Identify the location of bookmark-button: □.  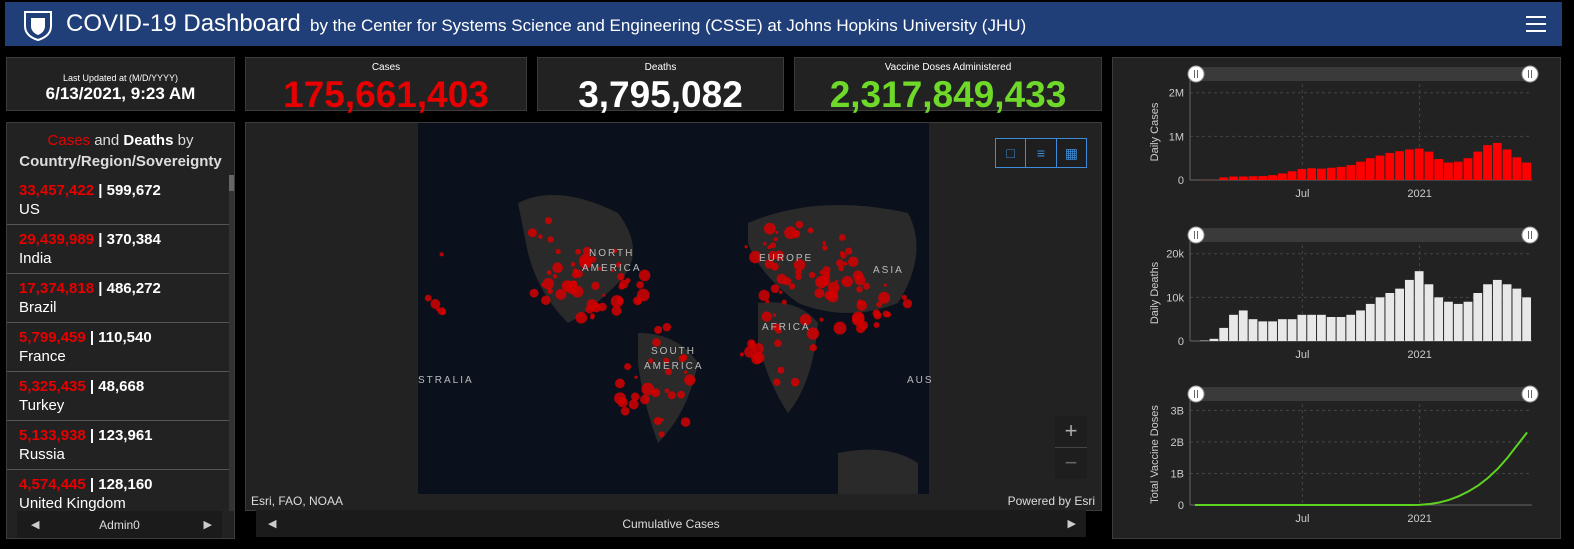
(1011, 153).